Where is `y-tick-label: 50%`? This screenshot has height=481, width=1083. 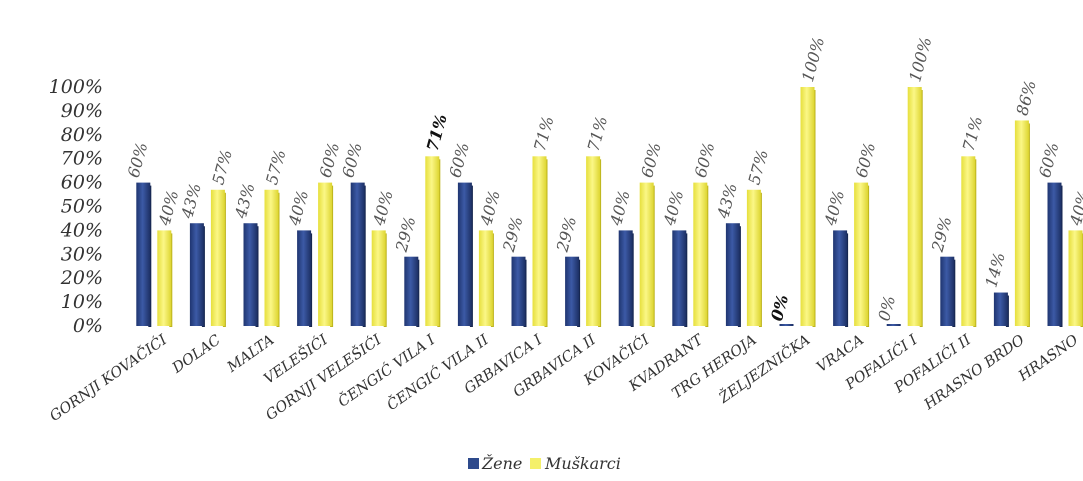
y-tick-label: 50% is located at coordinates (82, 207).